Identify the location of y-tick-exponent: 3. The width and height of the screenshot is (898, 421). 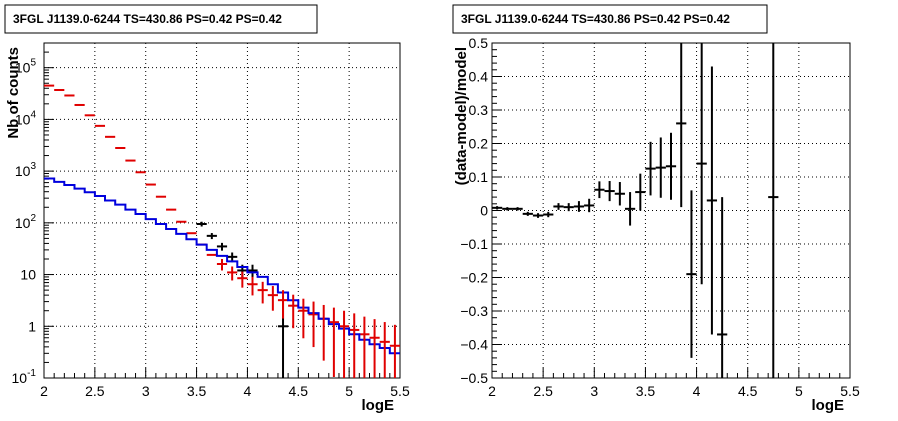
(33, 166).